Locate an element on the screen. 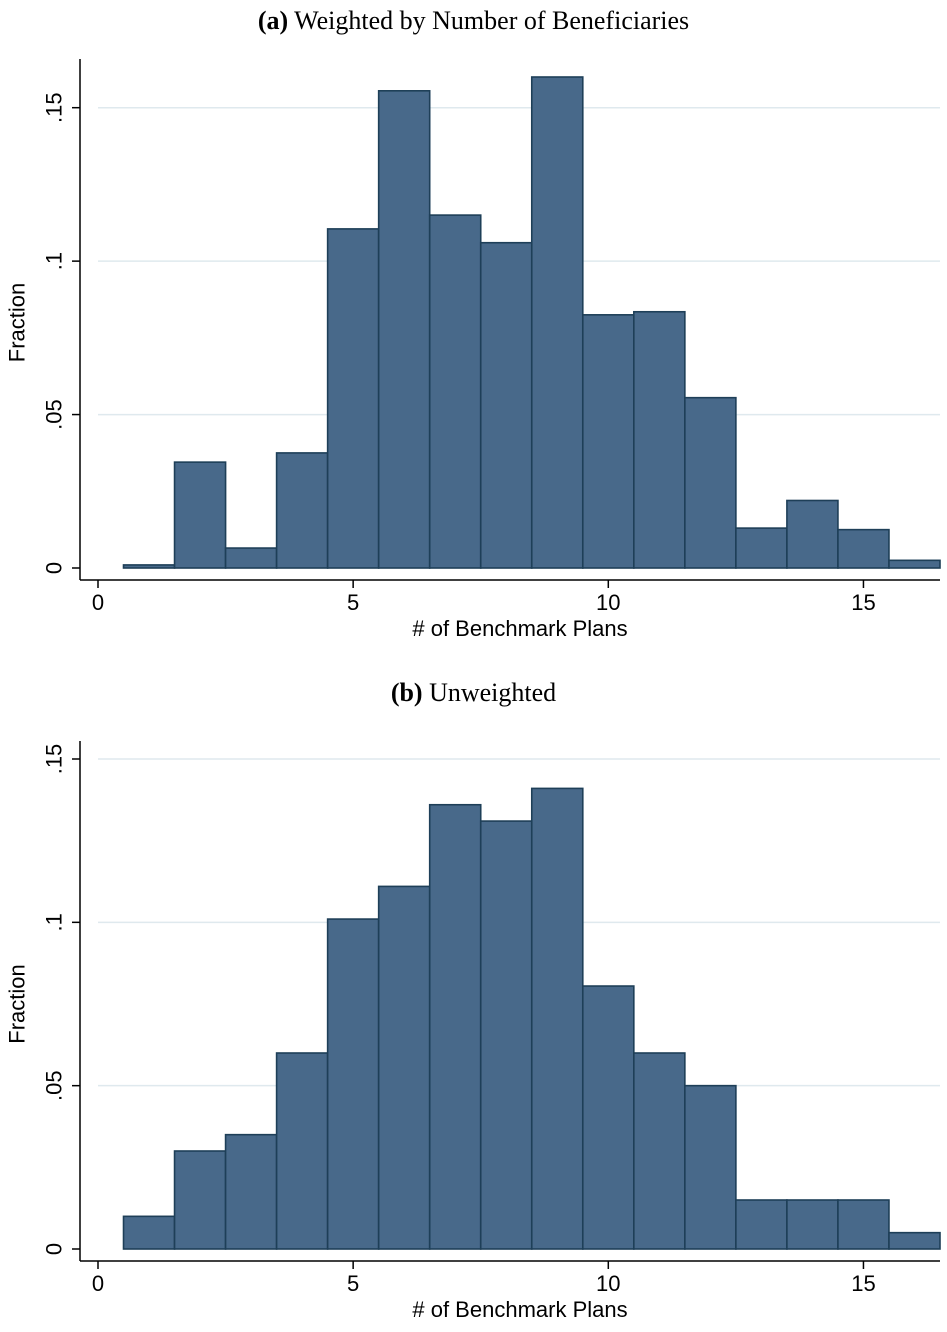 This screenshot has width=947, height=1332. chart-title-text: Weighted by Number of Beneficiaries is located at coordinates (492, 20).